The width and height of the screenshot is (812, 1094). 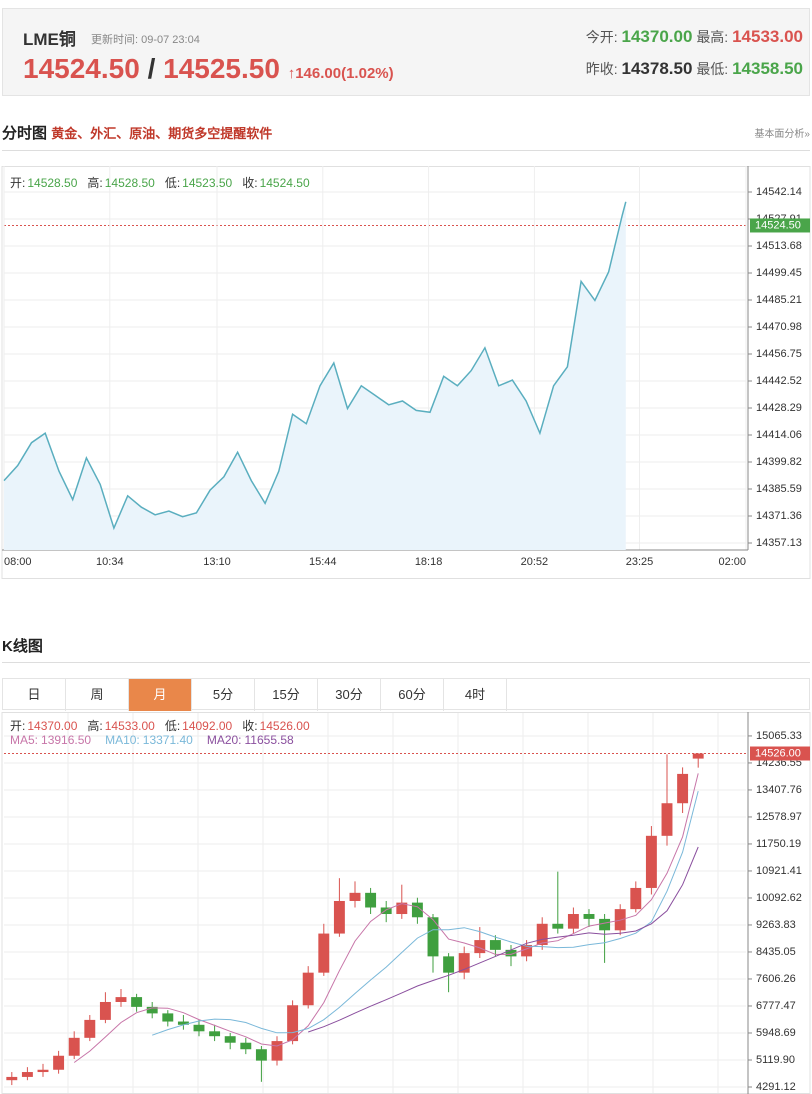 I want to click on y-tick-label: 14399.82, so click(x=779, y=462).